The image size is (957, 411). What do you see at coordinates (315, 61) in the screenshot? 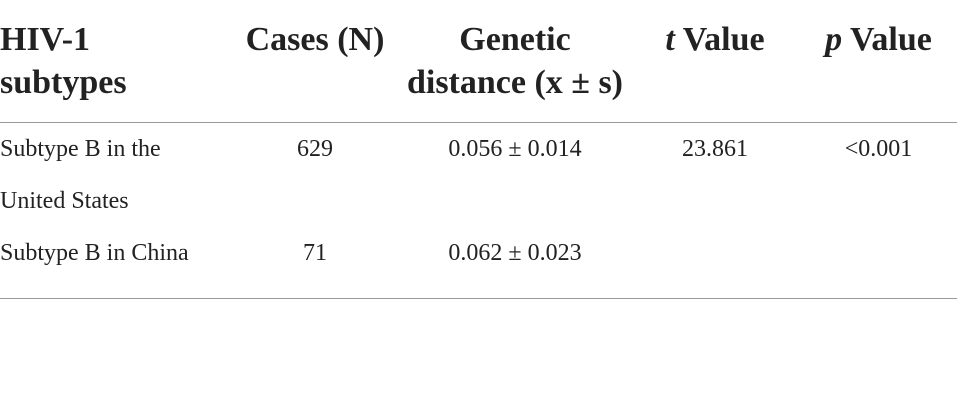
I see `header-cell: Cases (N)` at bounding box center [315, 61].